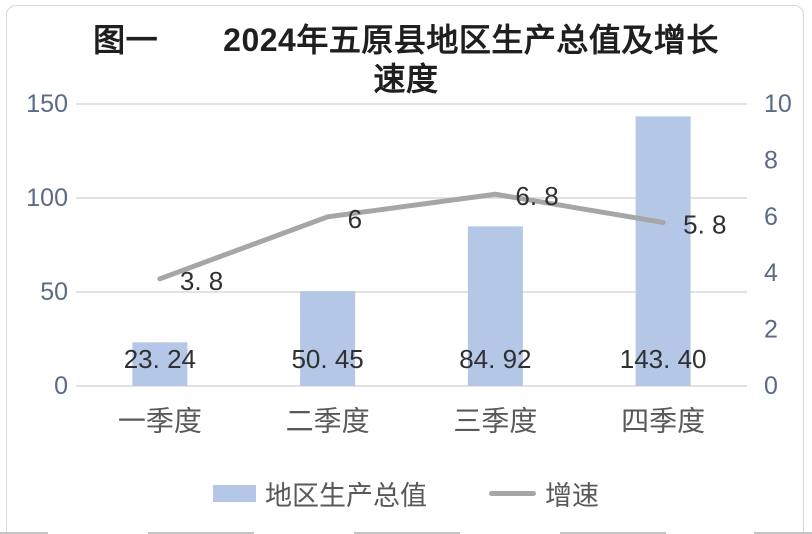  What do you see at coordinates (771, 273) in the screenshot?
I see `right-axis-tick-label: 4` at bounding box center [771, 273].